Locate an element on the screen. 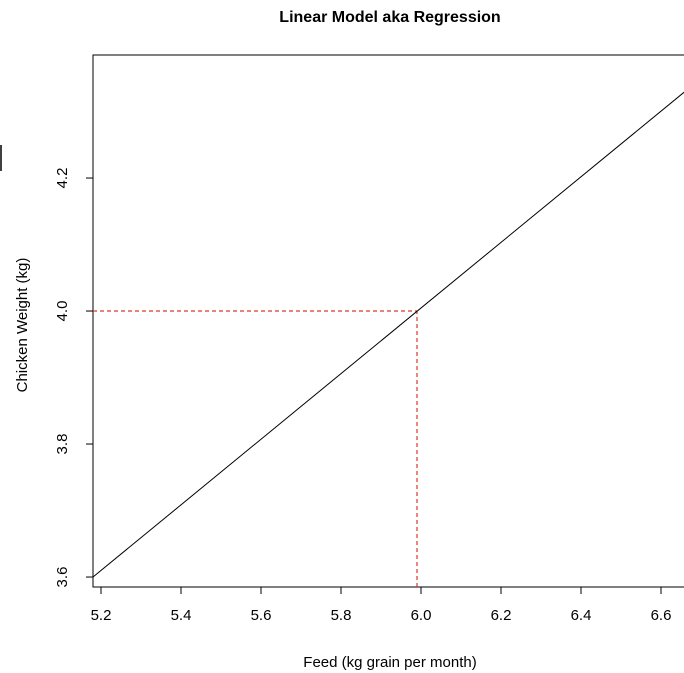  x-tick-label: 5.8 is located at coordinates (341, 615).